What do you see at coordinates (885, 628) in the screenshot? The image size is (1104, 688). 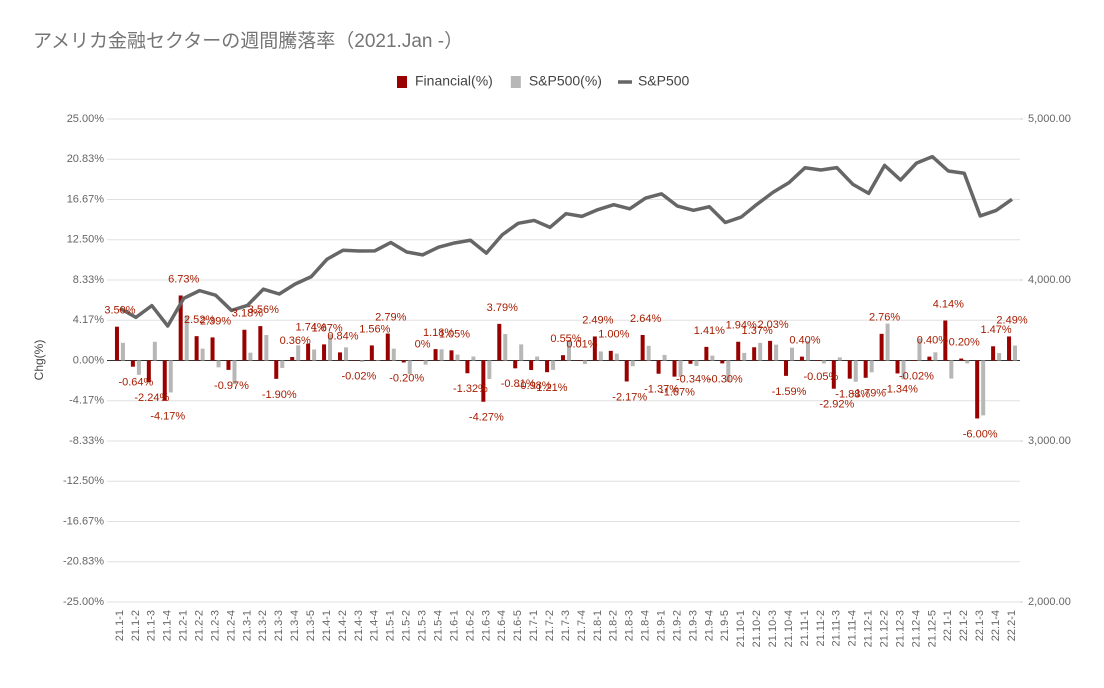 I see `x-tick-label: 21.12-2` at bounding box center [885, 628].